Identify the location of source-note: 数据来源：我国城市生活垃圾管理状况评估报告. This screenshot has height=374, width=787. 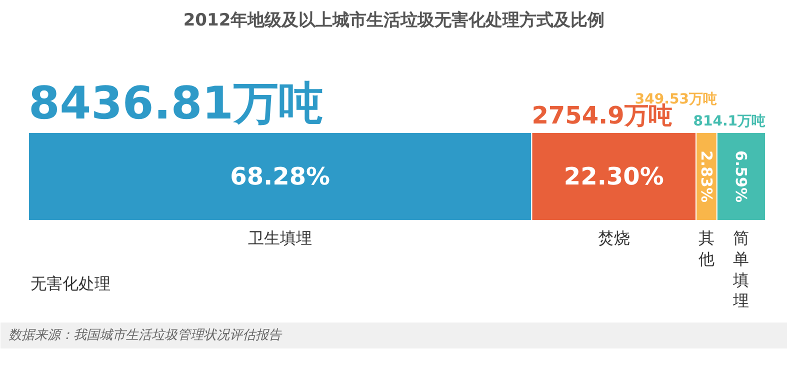
(145, 335).